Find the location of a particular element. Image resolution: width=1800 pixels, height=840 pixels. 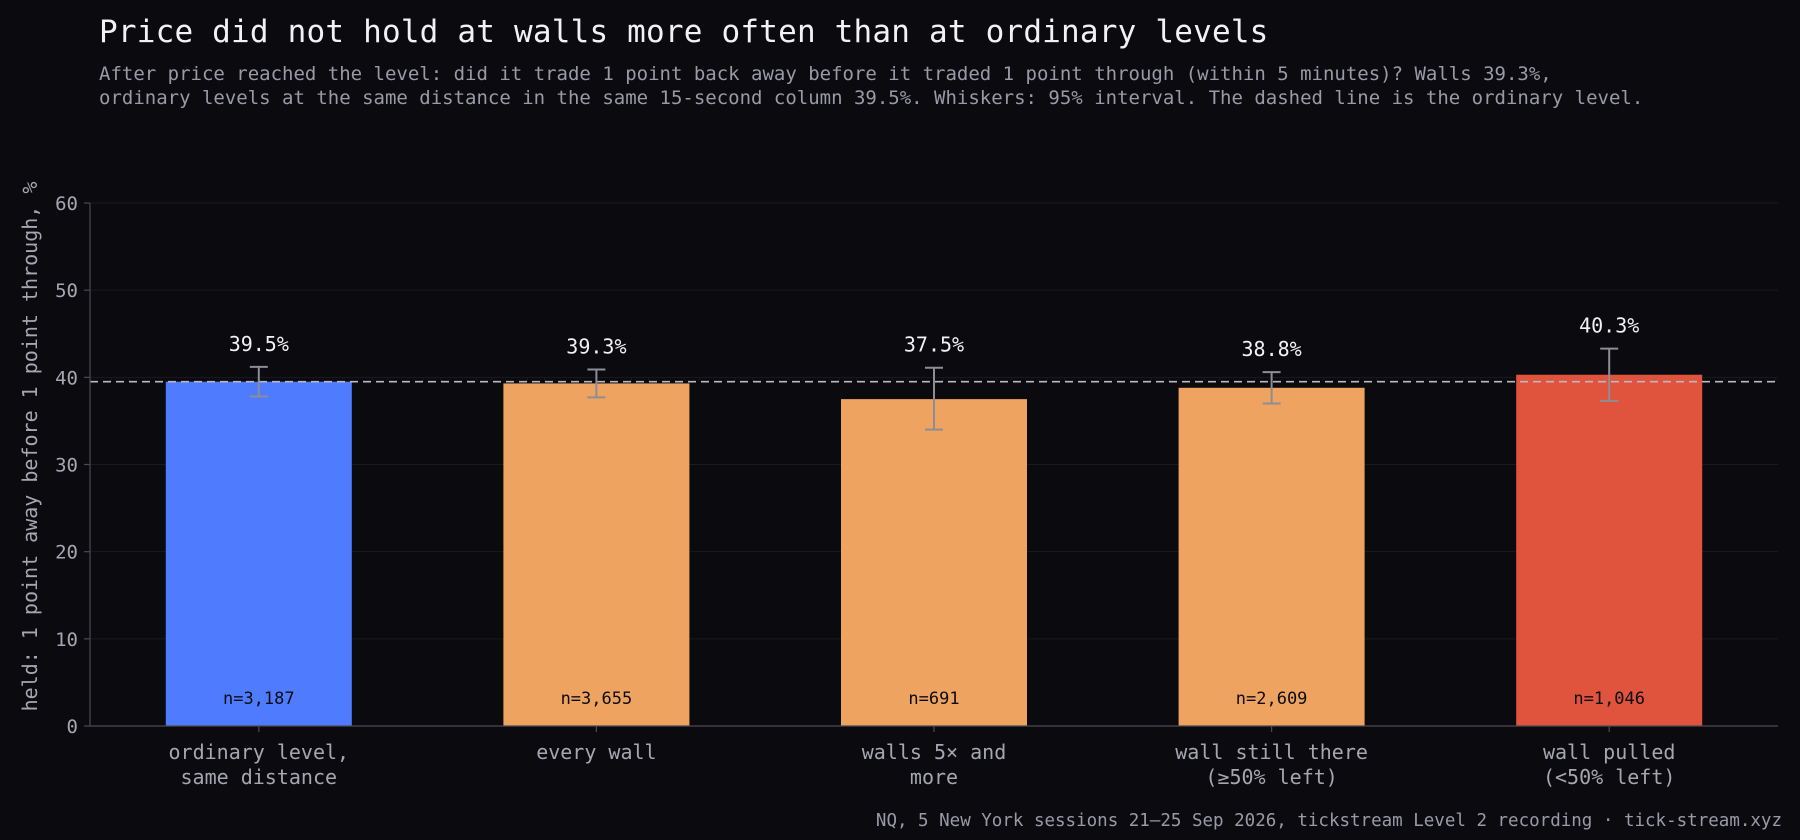

y-tick-label: 50 is located at coordinates (66, 291).